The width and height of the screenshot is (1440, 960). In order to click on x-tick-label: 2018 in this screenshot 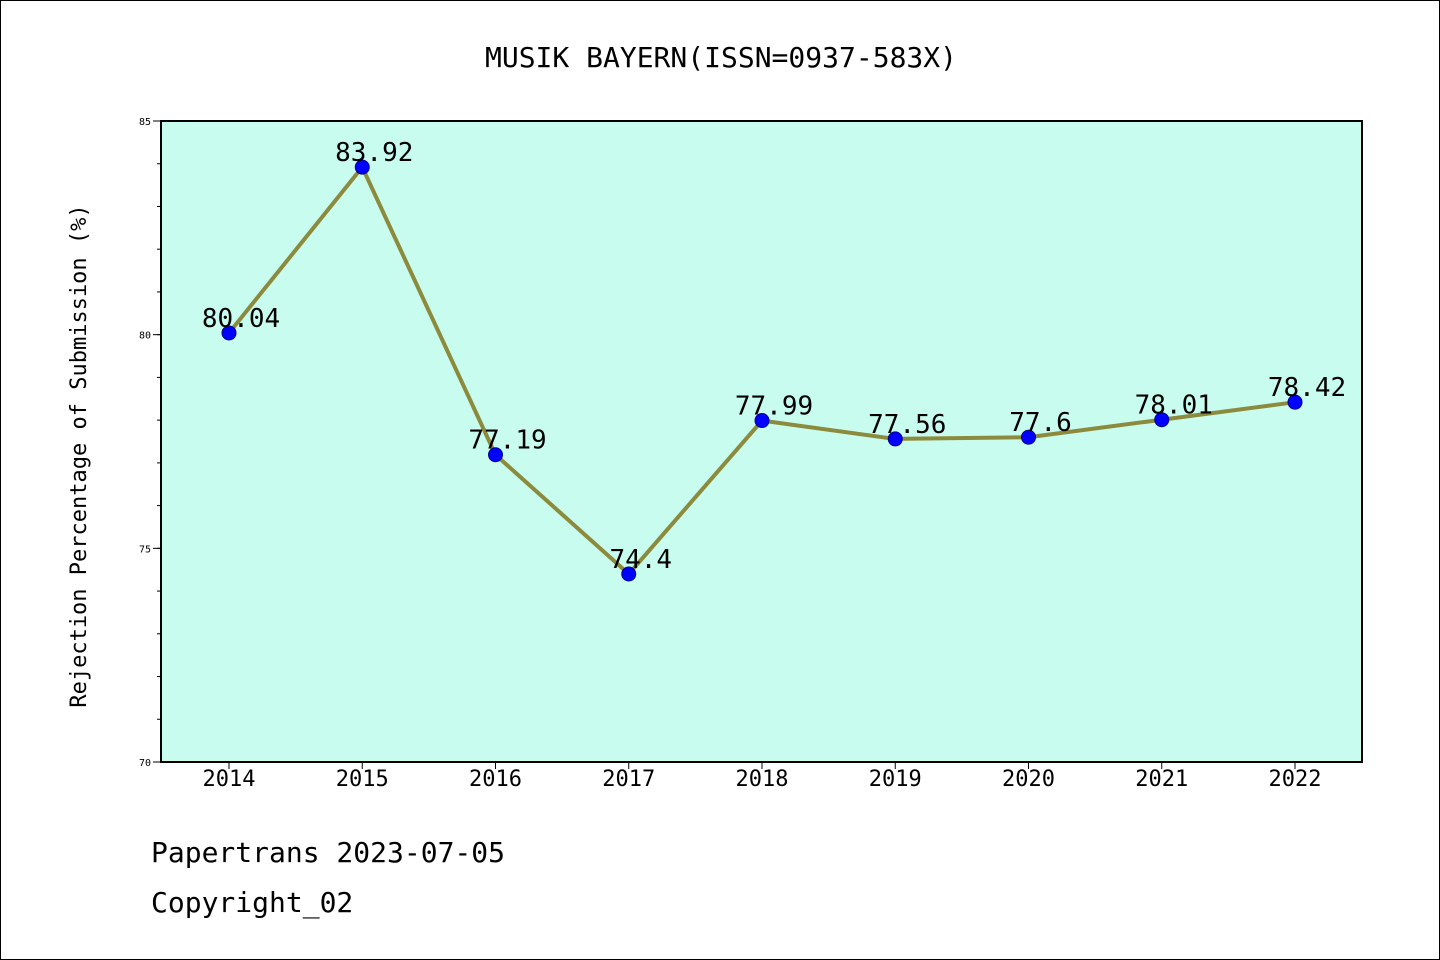, I will do `click(762, 779)`.